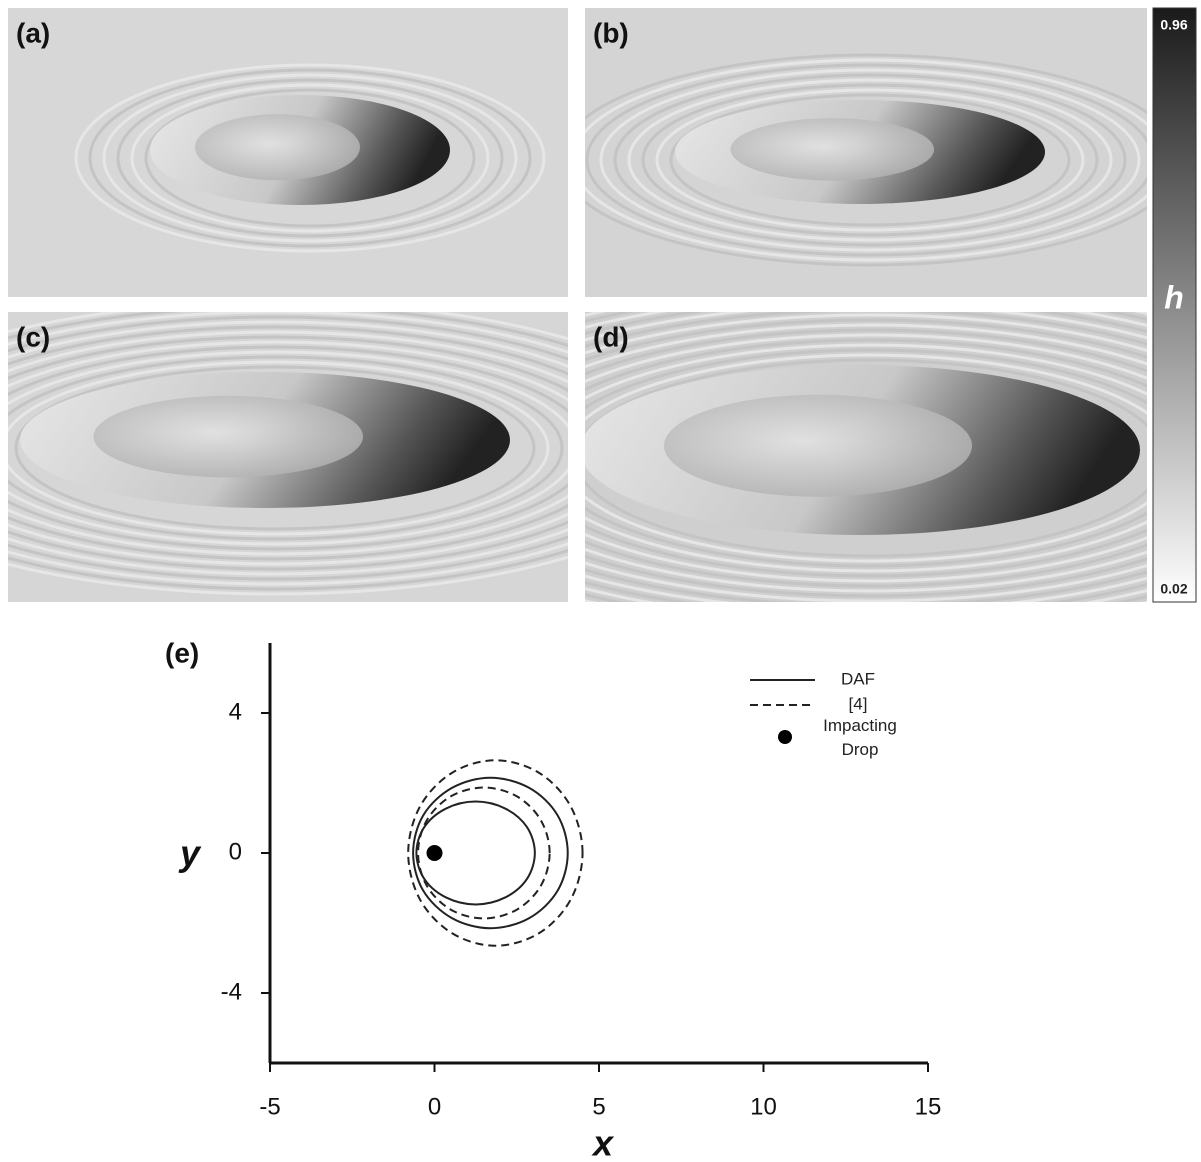 Image resolution: width=1201 pixels, height=1162 pixels. Describe the element at coordinates (33, 336) in the screenshot. I see `panel-label: (c)` at that location.